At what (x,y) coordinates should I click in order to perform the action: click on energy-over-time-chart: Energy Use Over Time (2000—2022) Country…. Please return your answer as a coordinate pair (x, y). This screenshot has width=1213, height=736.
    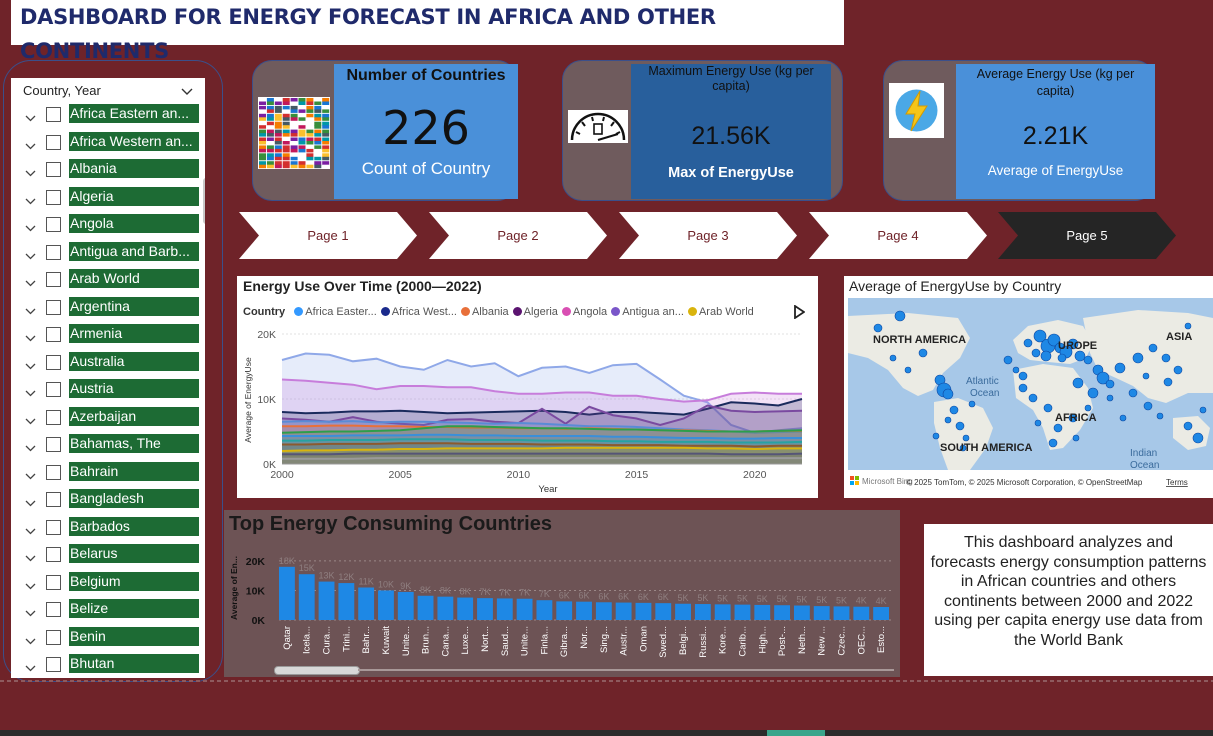
    Looking at the image, I should click on (527, 387).